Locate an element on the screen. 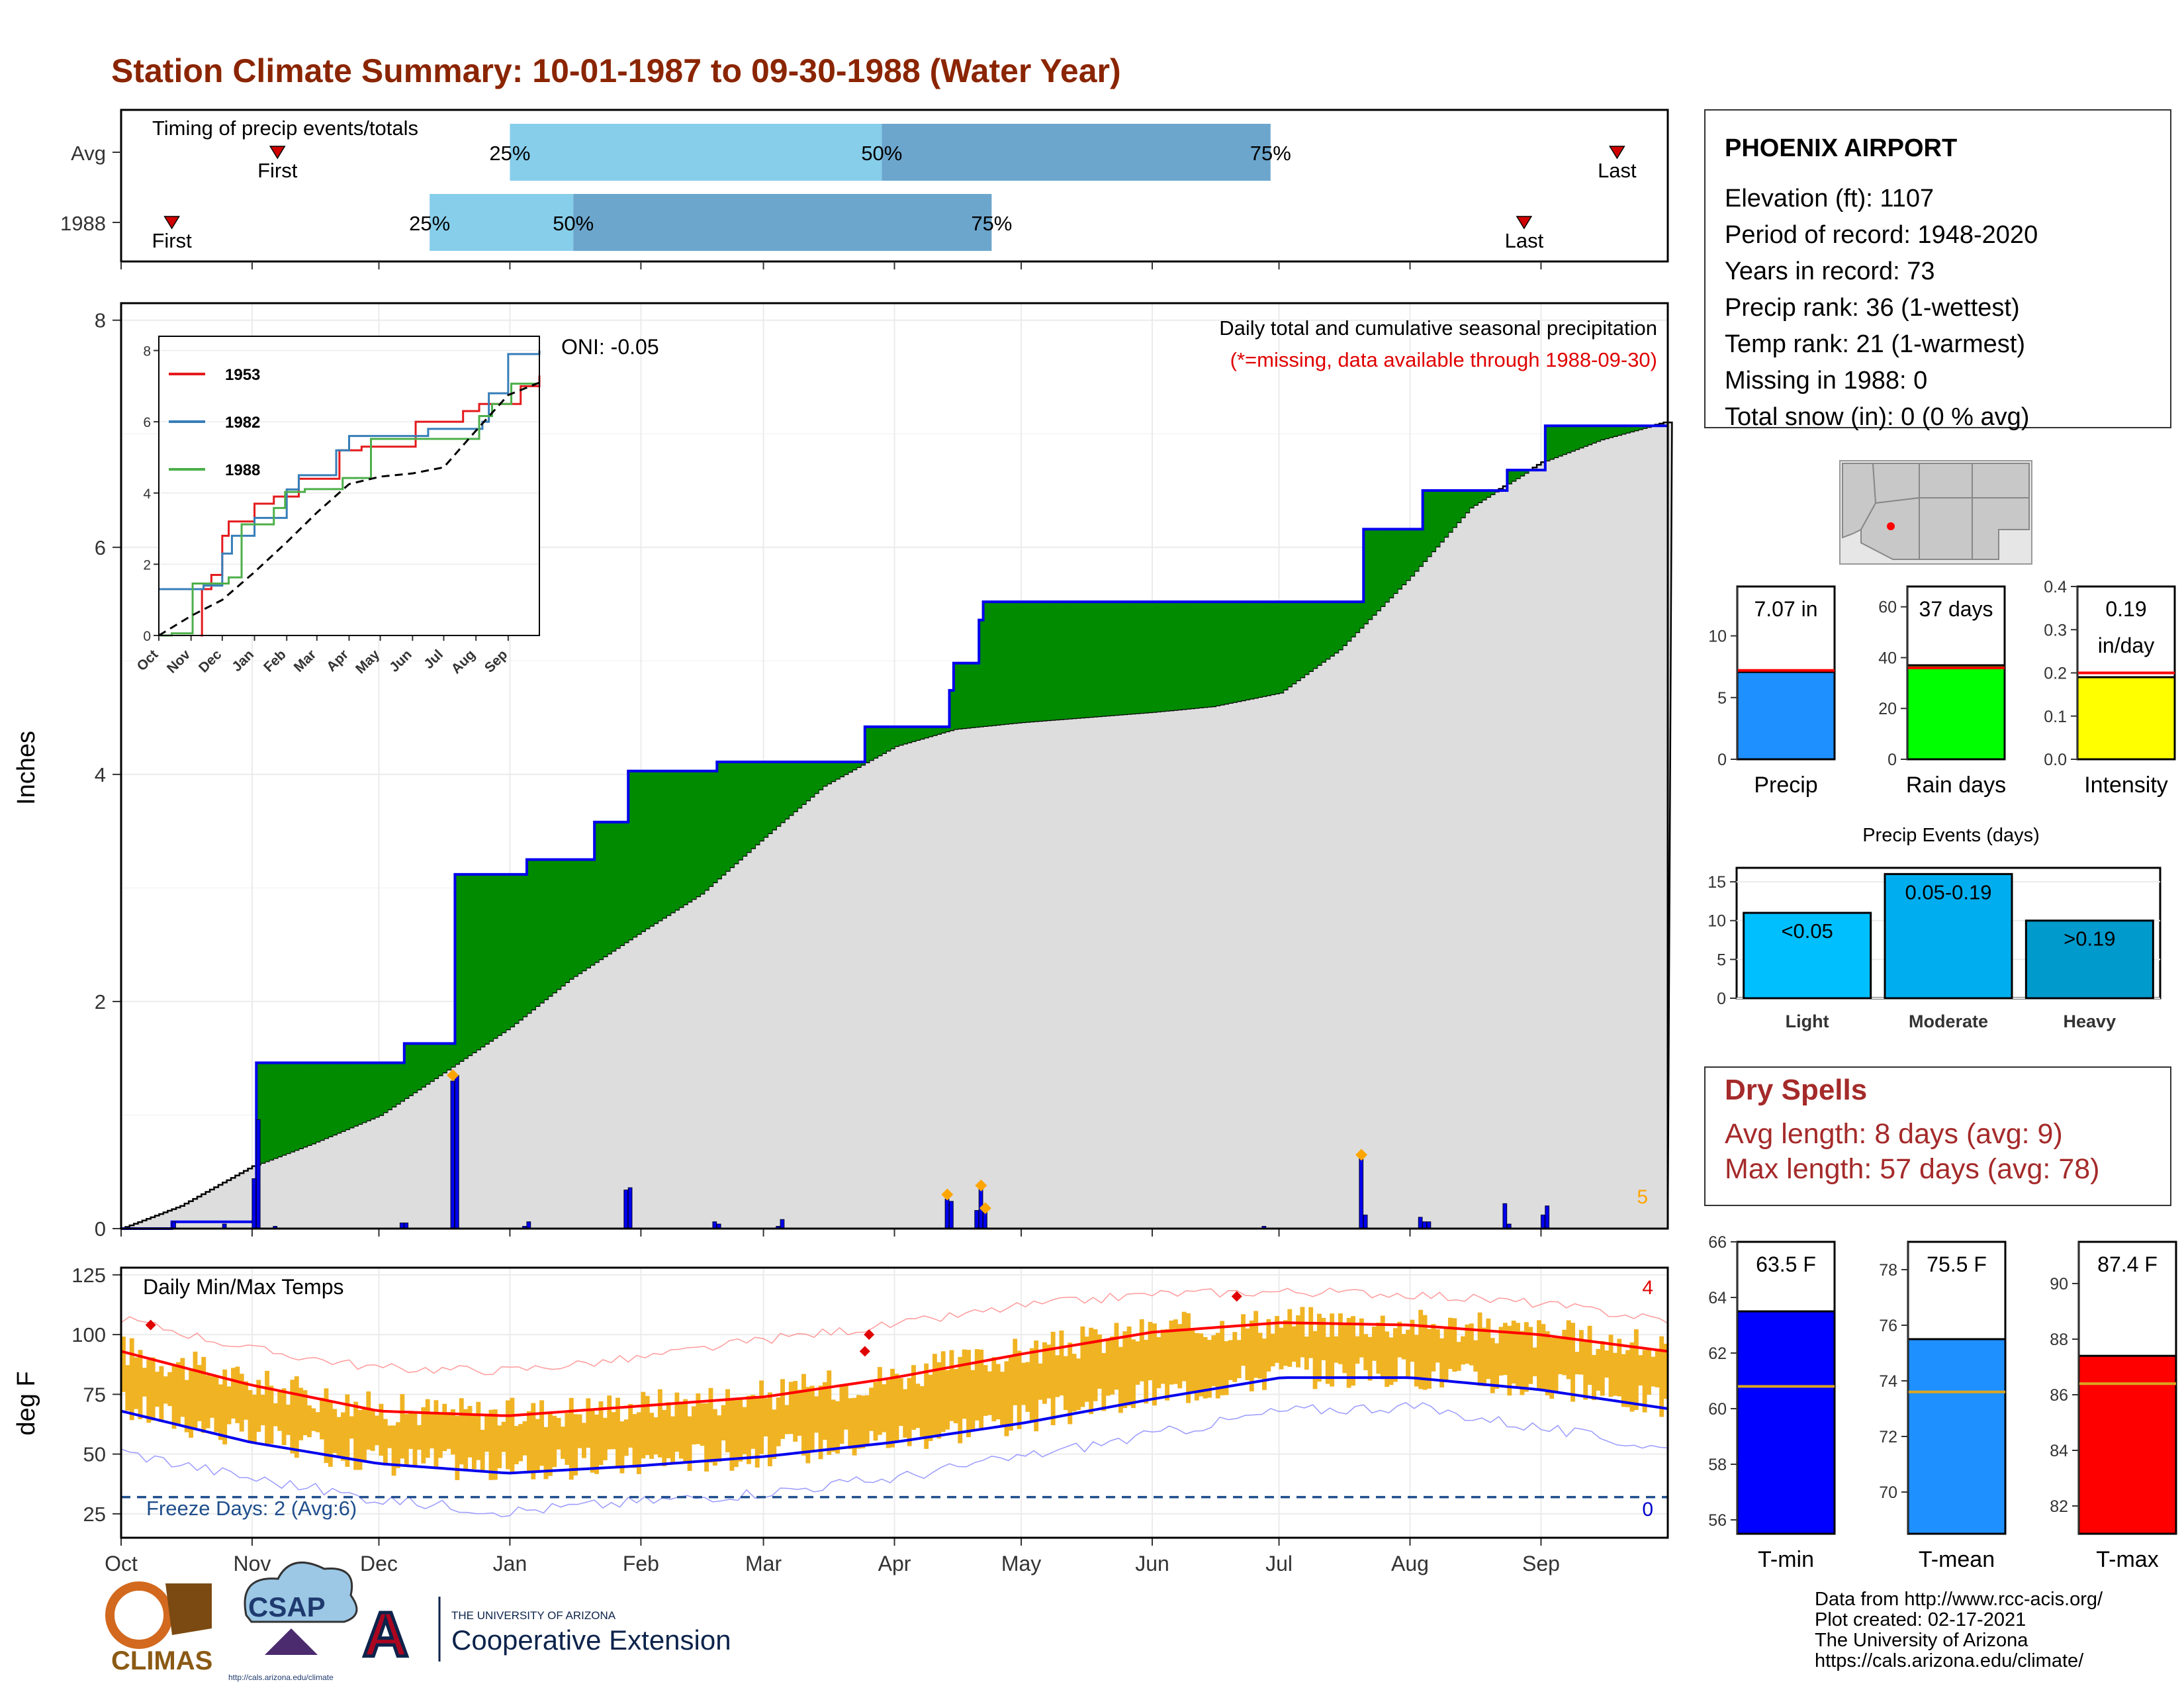 The width and height of the screenshot is (2184, 1688). summary-bar is located at coordinates (1957, 1436).